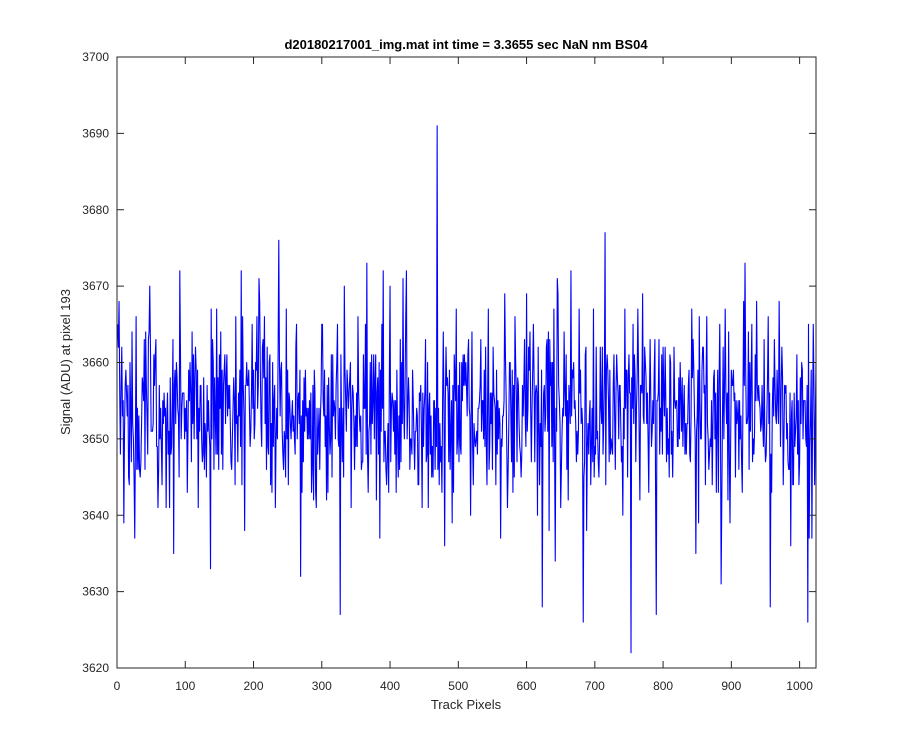 The image size is (900, 750). I want to click on y-tick-label: 3630, so click(95, 592).